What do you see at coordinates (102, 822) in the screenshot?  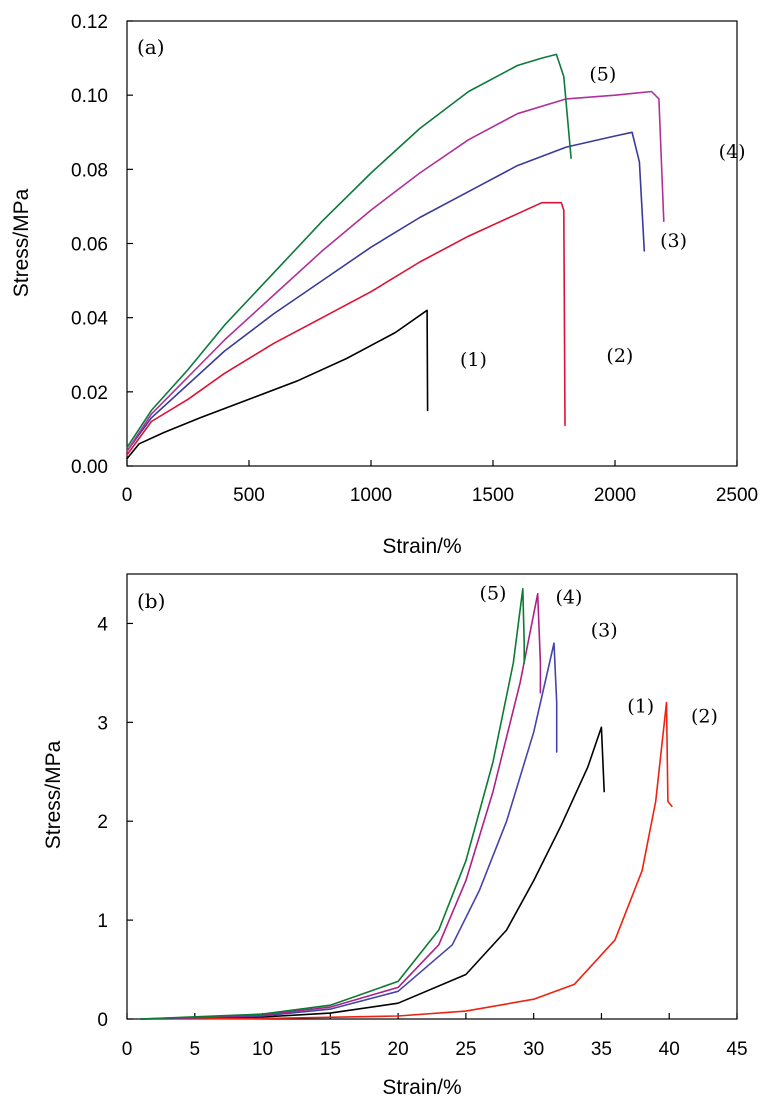 I see `y-tick-label: 2` at bounding box center [102, 822].